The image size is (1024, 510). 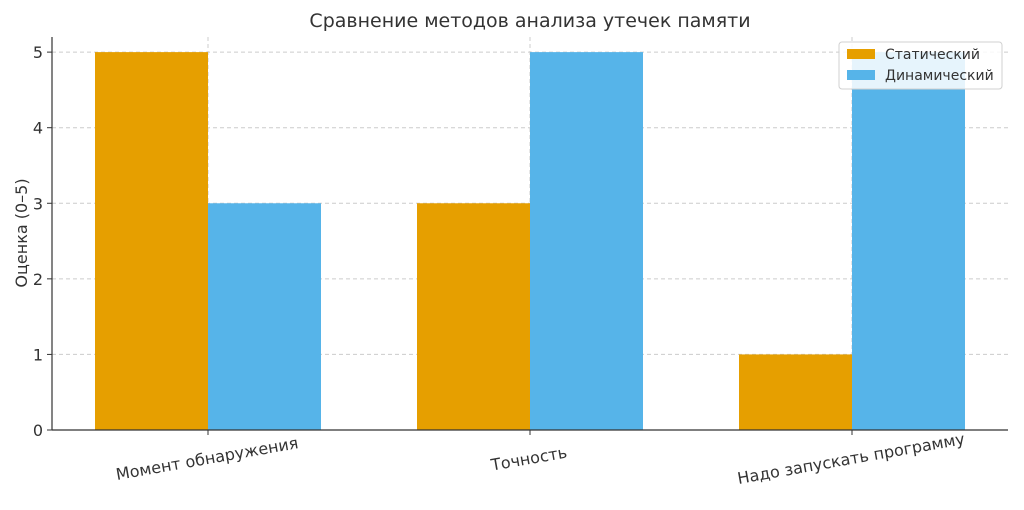 What do you see at coordinates (932, 55) in the screenshot?
I see `legend-label-0: Статический` at bounding box center [932, 55].